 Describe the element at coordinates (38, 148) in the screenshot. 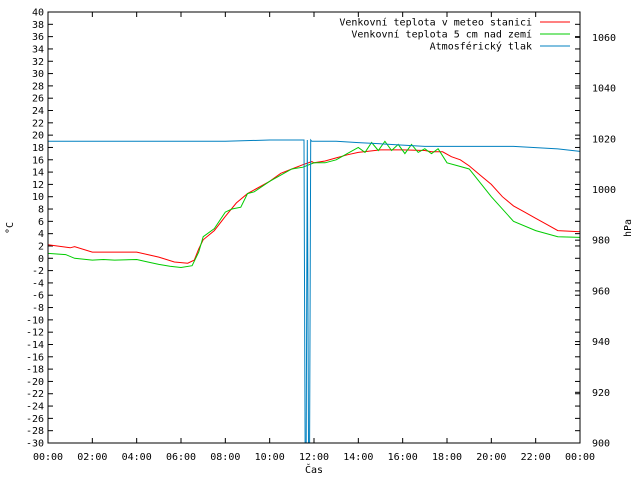

I see `y-tick-label: 18` at that location.